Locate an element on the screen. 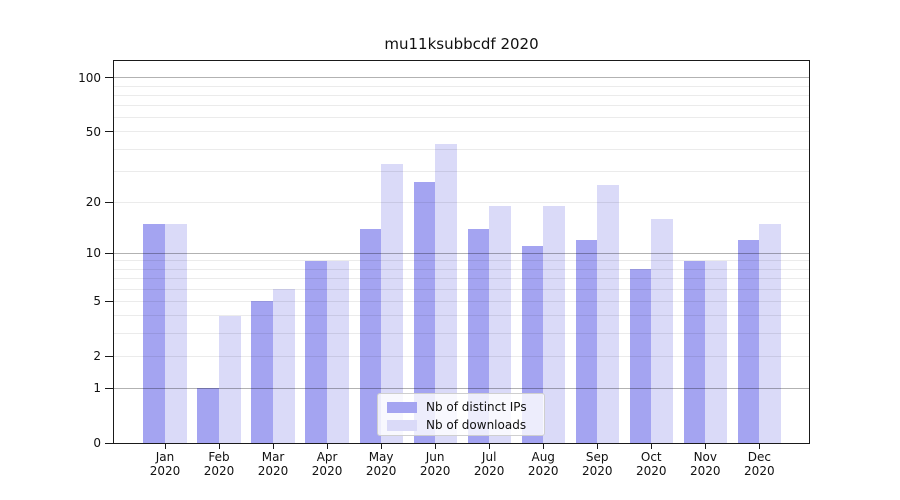  bar-downloads-jan is located at coordinates (176, 333).